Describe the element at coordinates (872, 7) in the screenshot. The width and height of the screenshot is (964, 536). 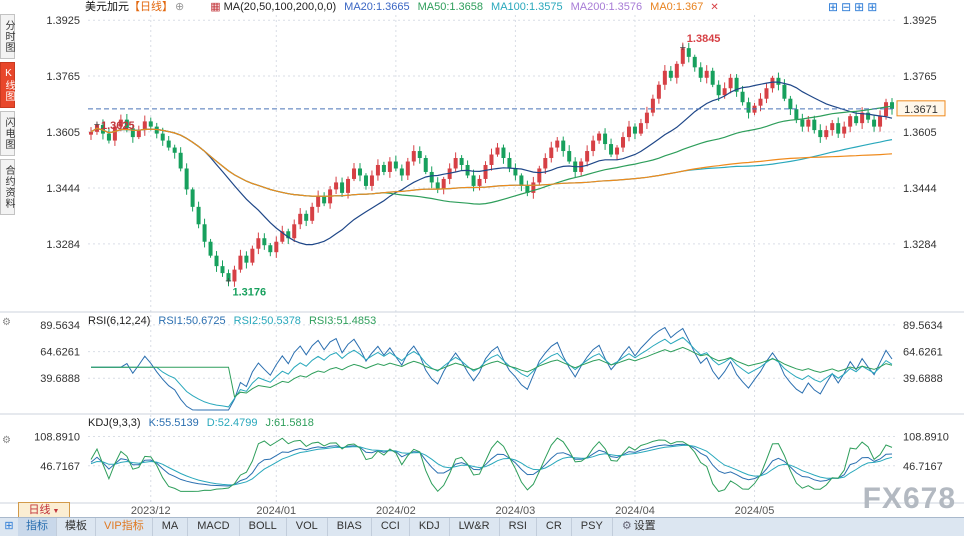
I see `layout-3x1-icon: ⊞` at that location.